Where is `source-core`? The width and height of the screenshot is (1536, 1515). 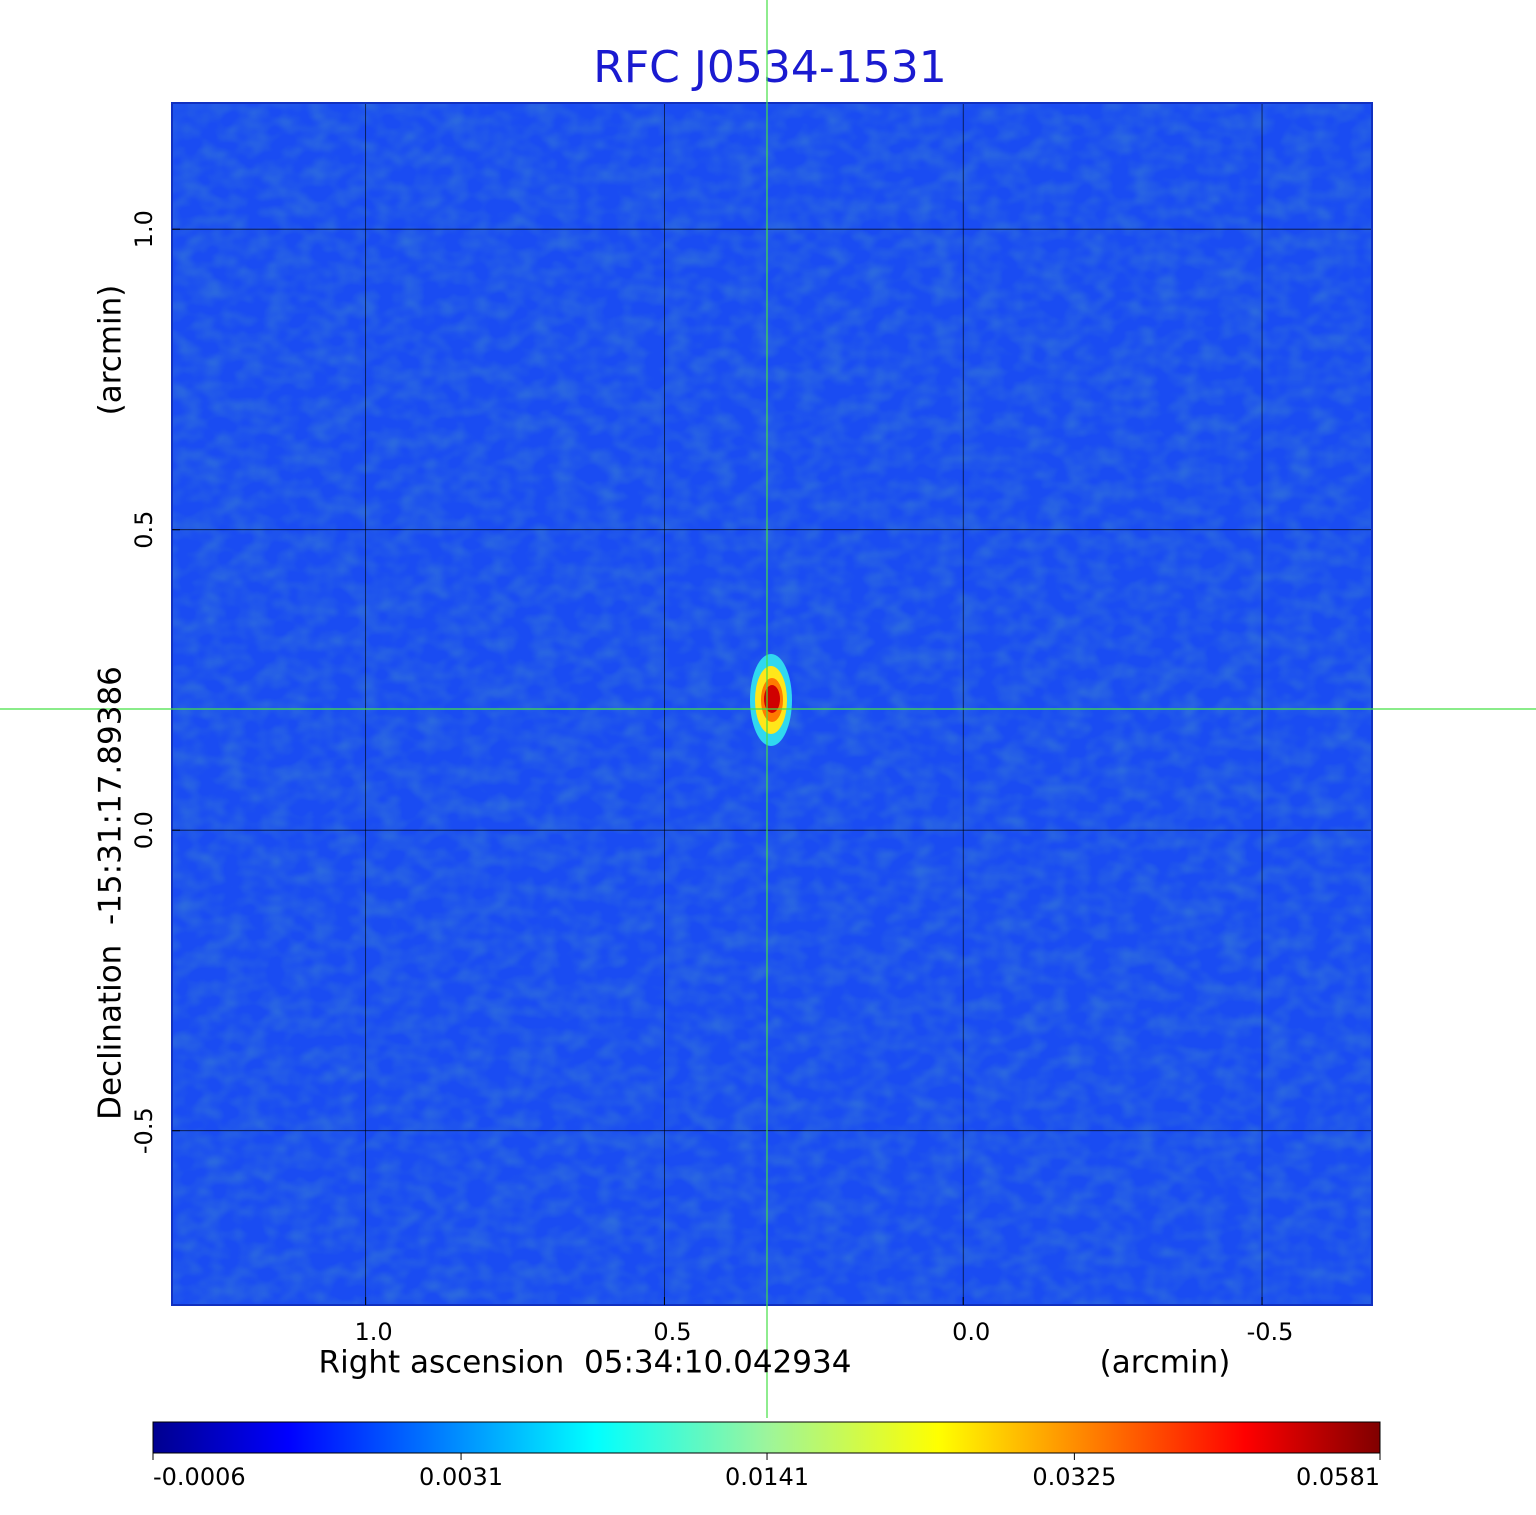 source-core is located at coordinates (772, 699).